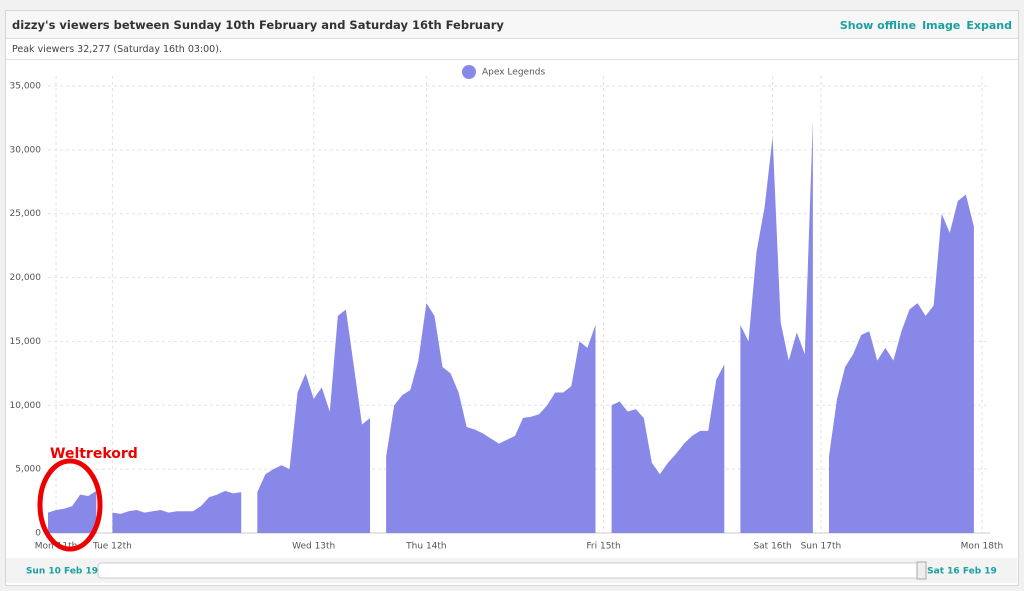  What do you see at coordinates (512, 570) in the screenshot?
I see `navigator-track` at bounding box center [512, 570].